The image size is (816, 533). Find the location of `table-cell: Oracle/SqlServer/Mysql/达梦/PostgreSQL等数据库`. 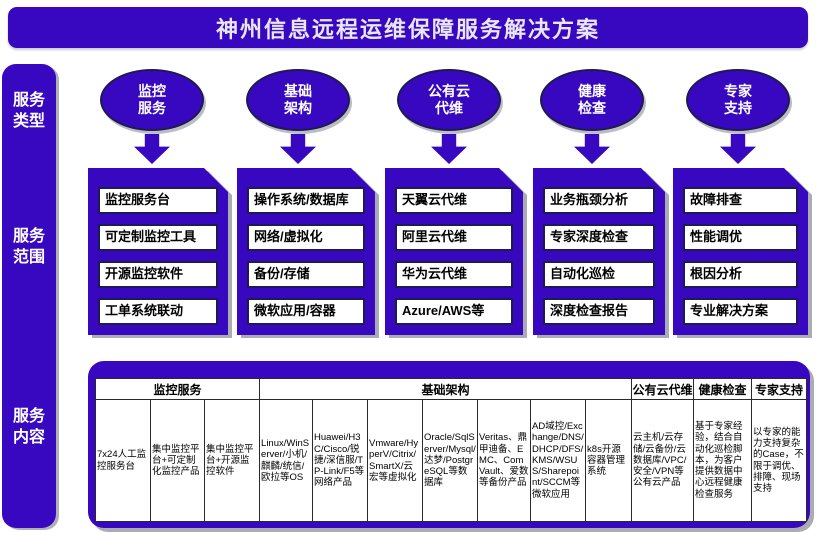

table-cell: Oracle/SqlServer/Mysql/达梦/PostgreSQL等数据库 is located at coordinates (450, 460).